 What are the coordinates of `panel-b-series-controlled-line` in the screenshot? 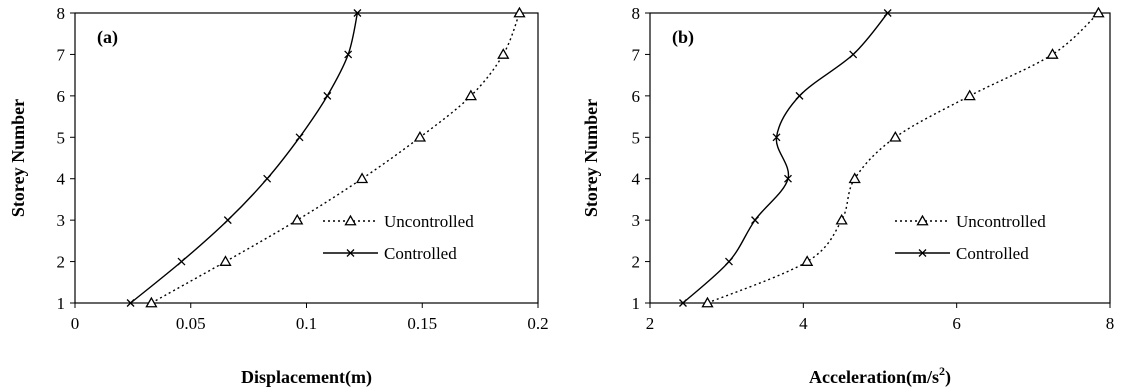 It's located at (785, 158).